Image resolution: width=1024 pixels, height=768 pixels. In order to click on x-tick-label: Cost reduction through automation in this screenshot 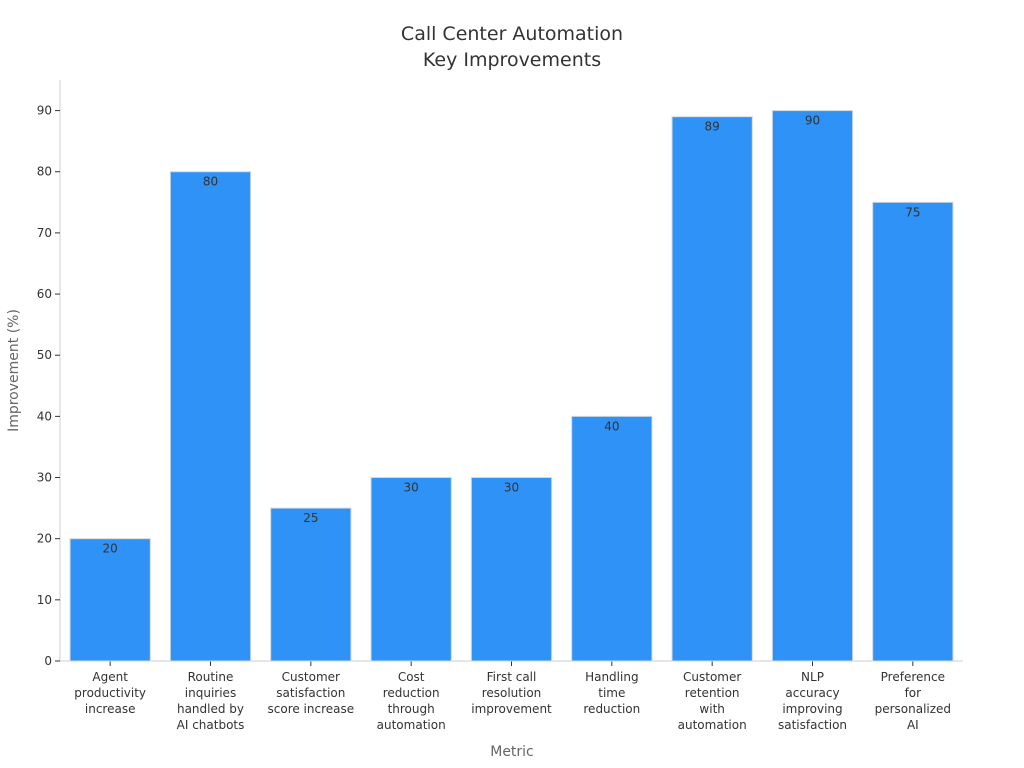, I will do `click(411, 701)`.